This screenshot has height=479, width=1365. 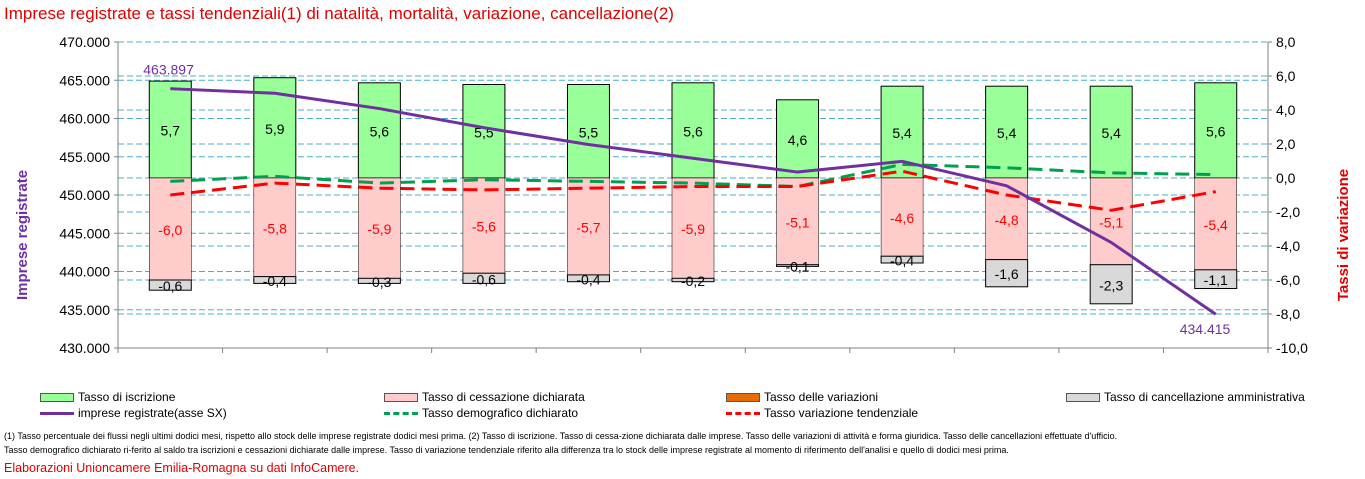 What do you see at coordinates (84, 195) in the screenshot?
I see `left-tick-label: 450.000` at bounding box center [84, 195].